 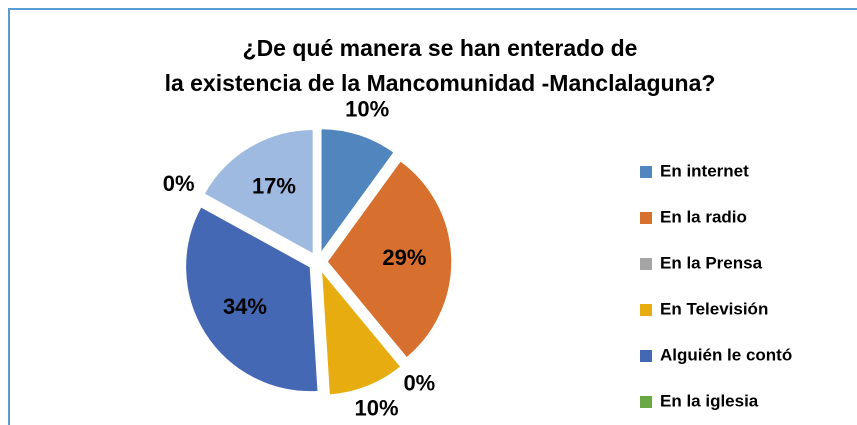 I want to click on legend-label: En la radio, so click(x=703, y=216).